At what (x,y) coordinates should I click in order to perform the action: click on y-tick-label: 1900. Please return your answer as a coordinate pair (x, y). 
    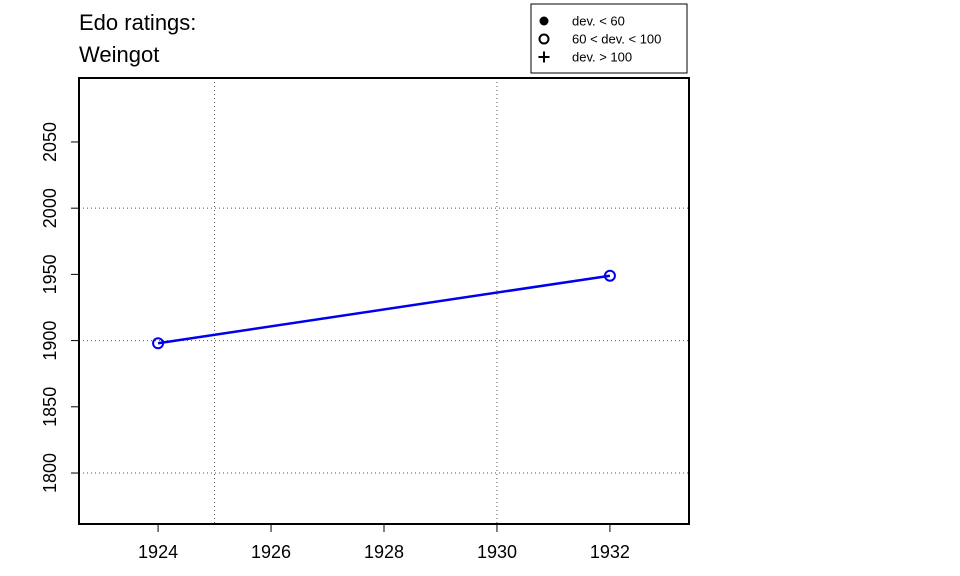
    Looking at the image, I should click on (50, 341).